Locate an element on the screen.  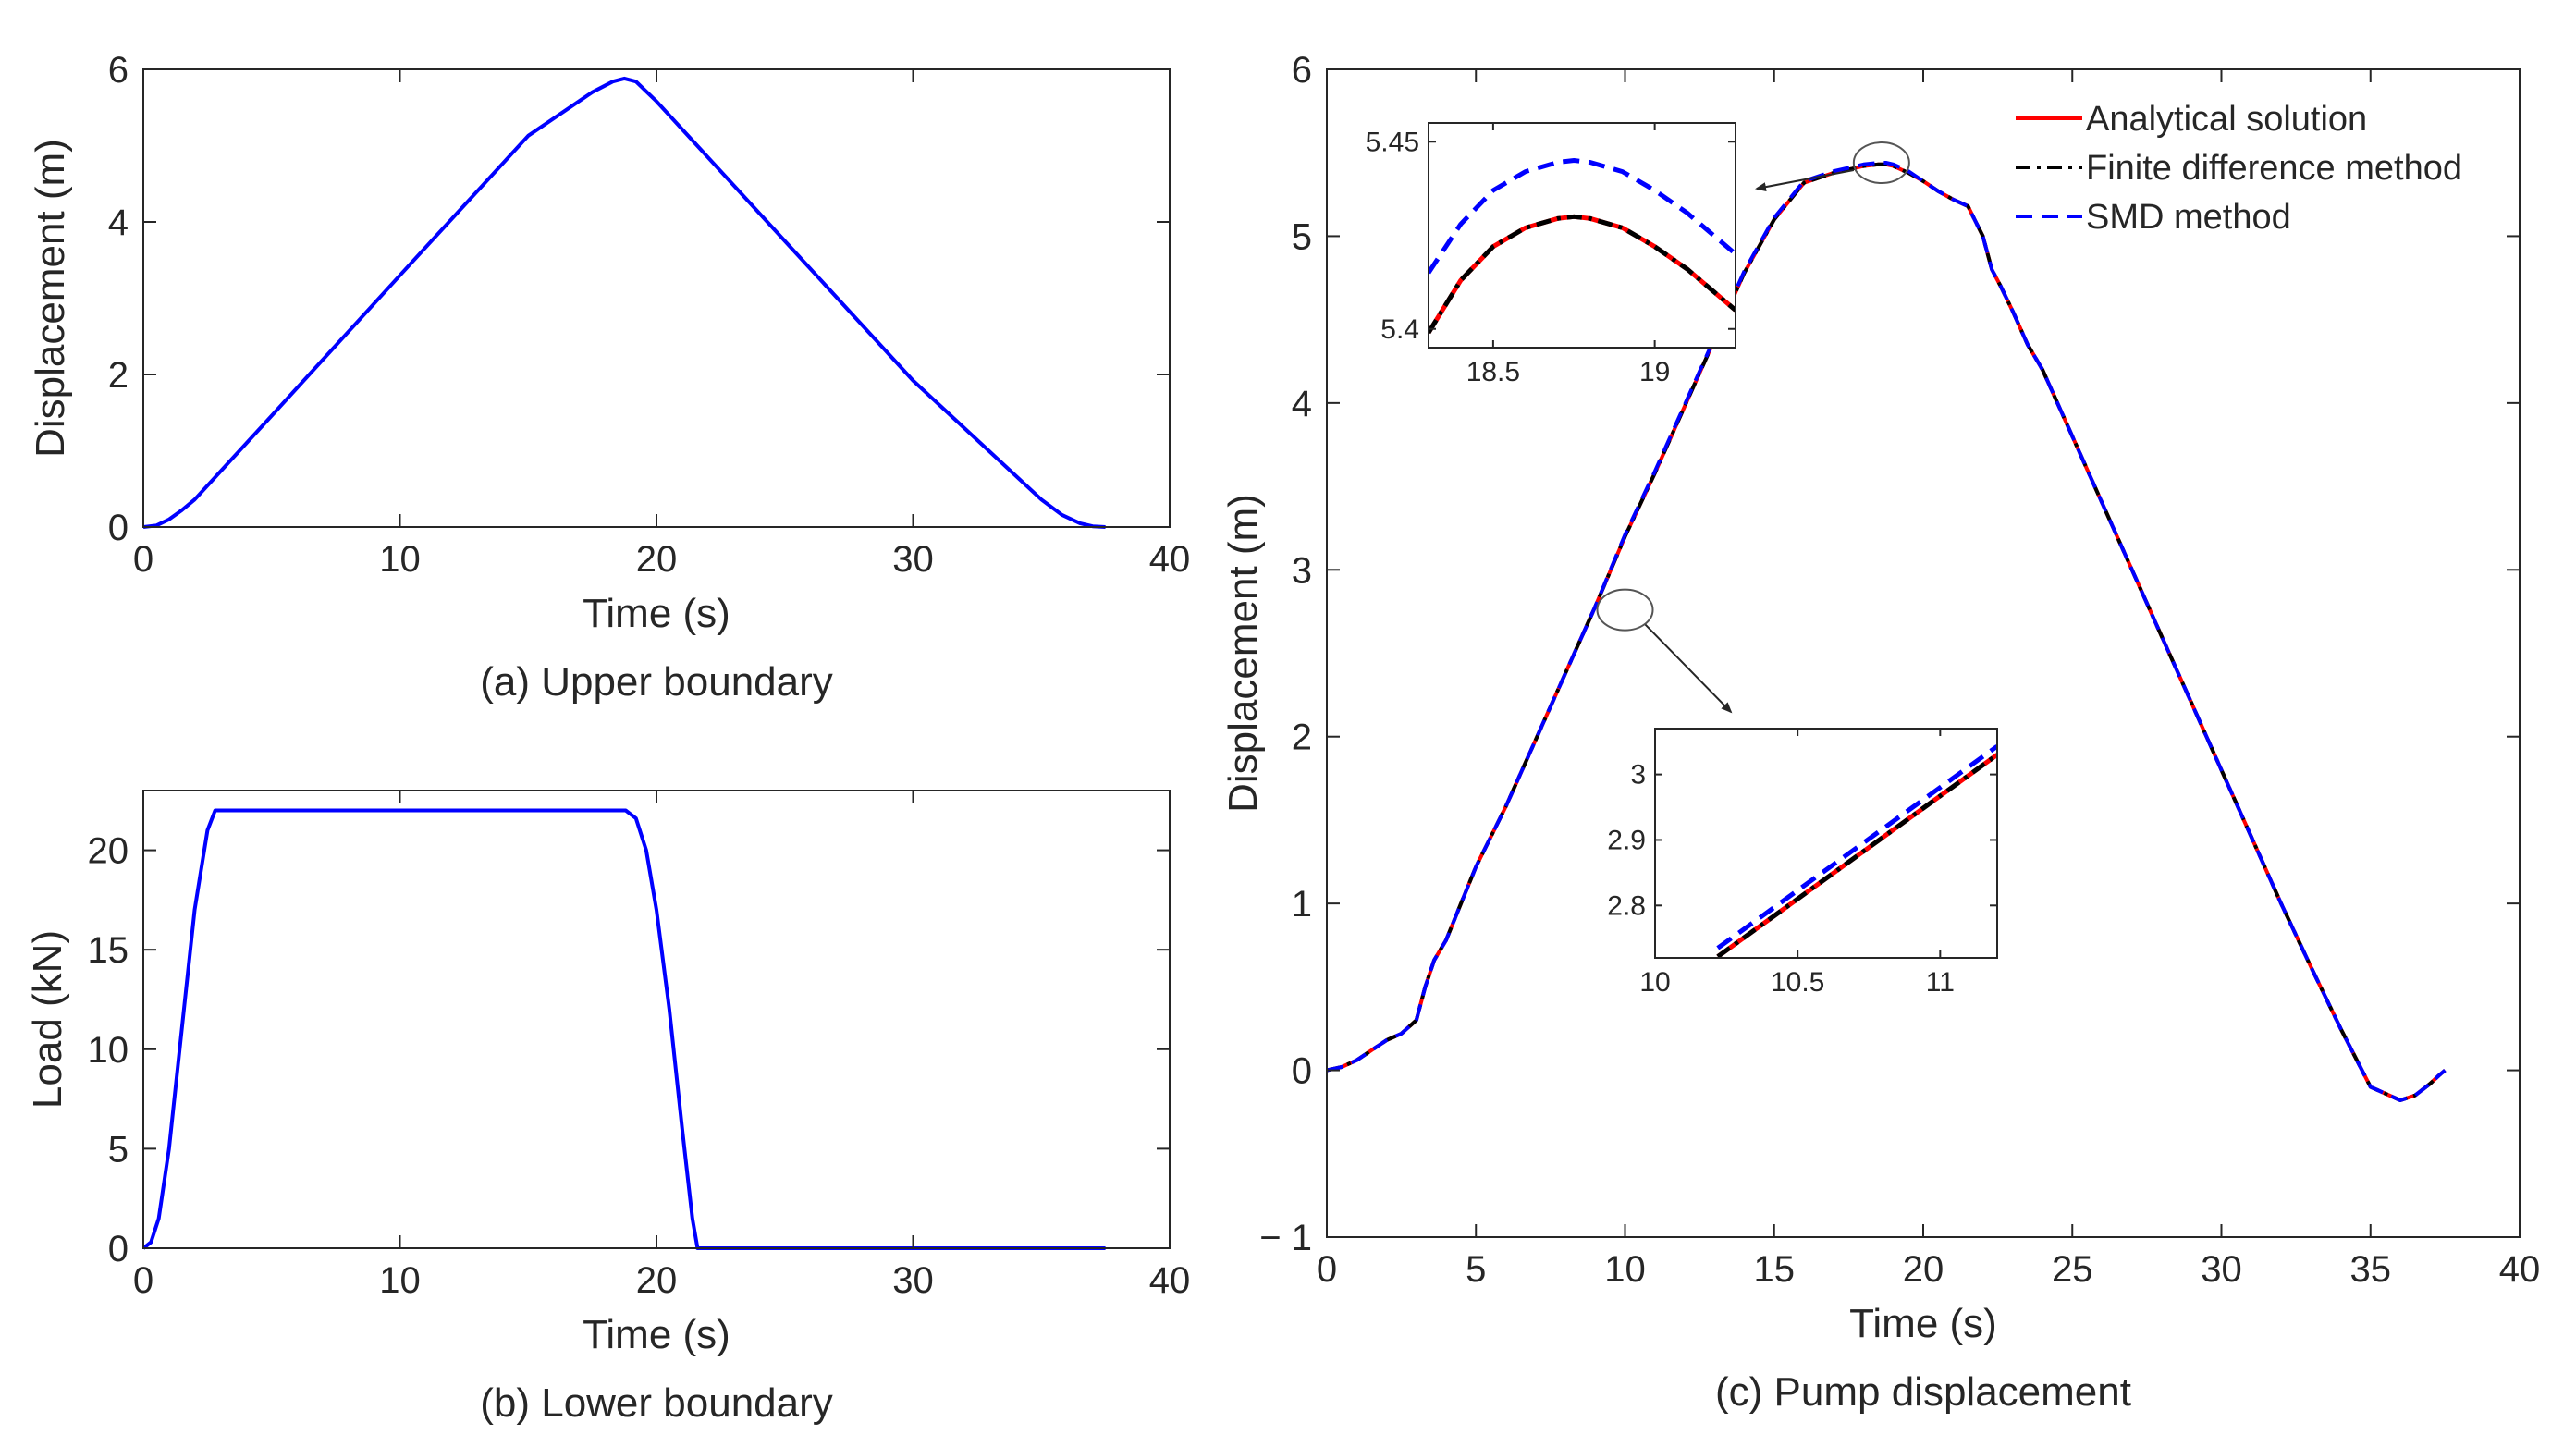
subplot-a-axes-frame is located at coordinates (657, 298).